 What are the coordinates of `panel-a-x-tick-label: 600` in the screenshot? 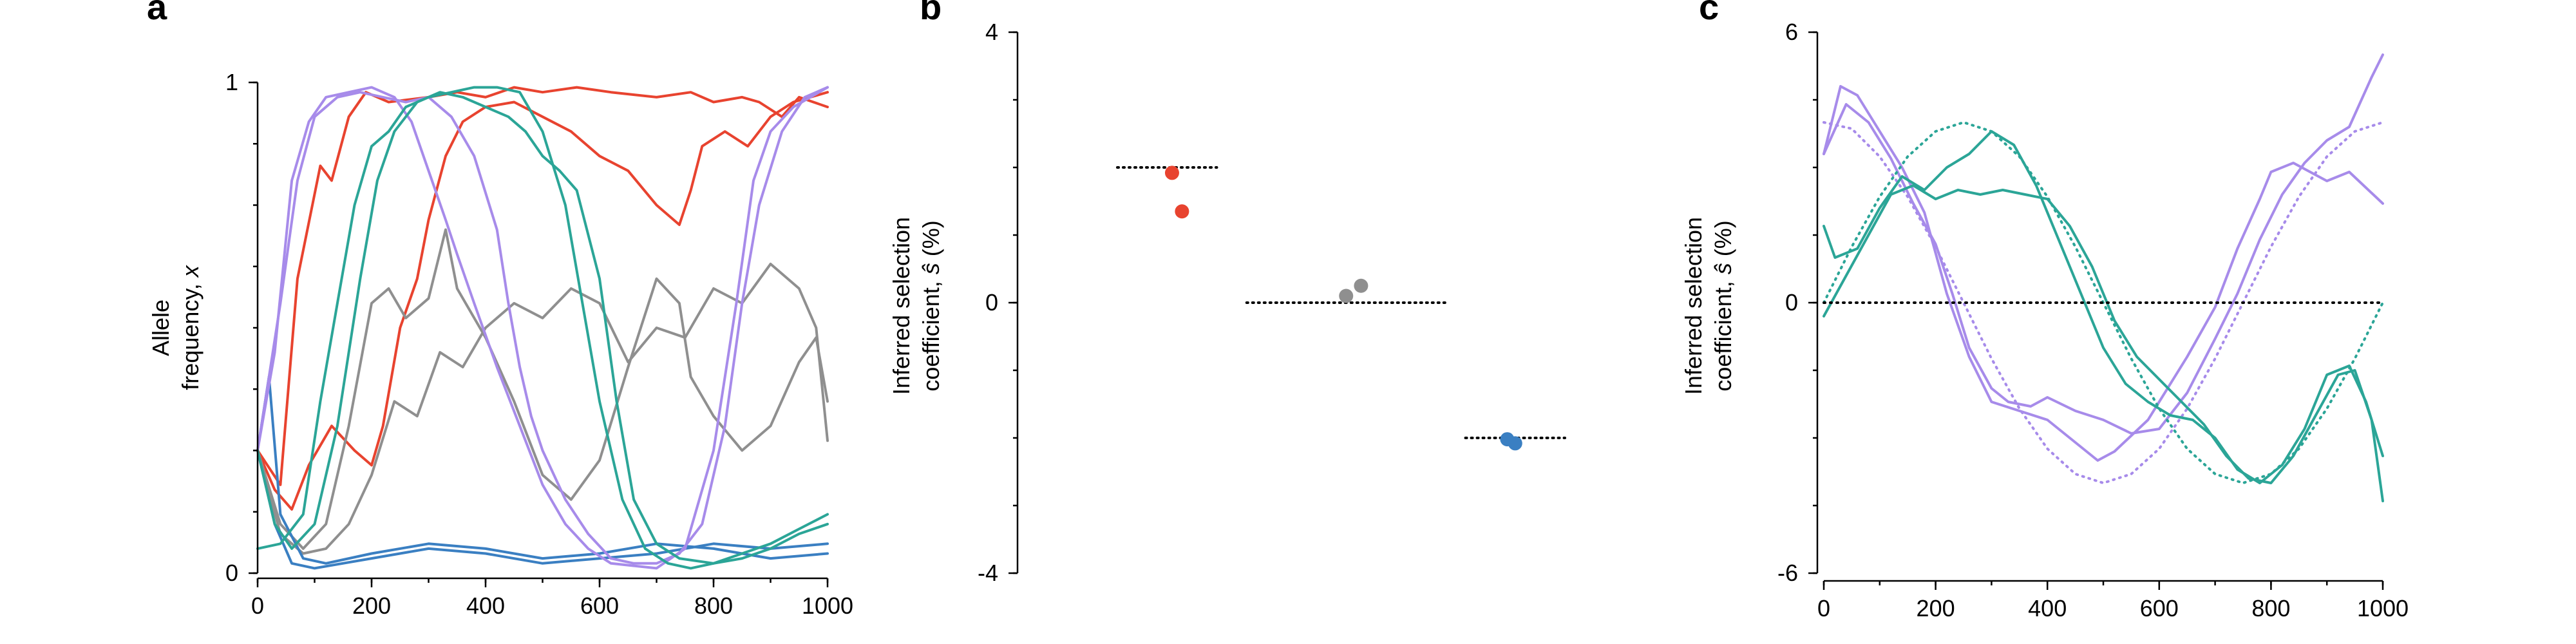 It's located at (599, 605).